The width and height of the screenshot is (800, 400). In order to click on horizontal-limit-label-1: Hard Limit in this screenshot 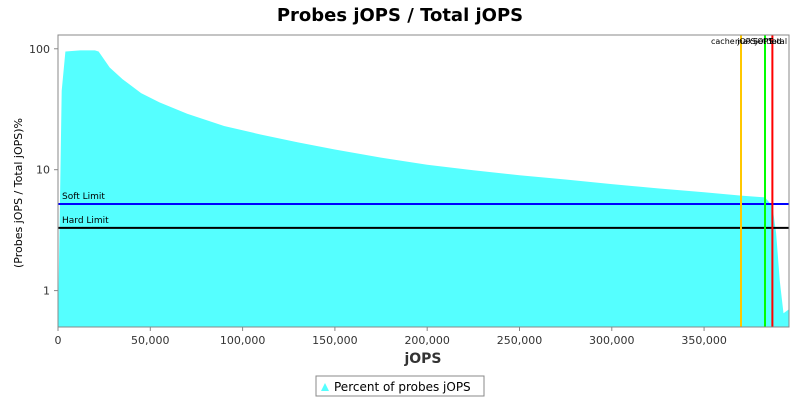, I will do `click(85, 221)`.